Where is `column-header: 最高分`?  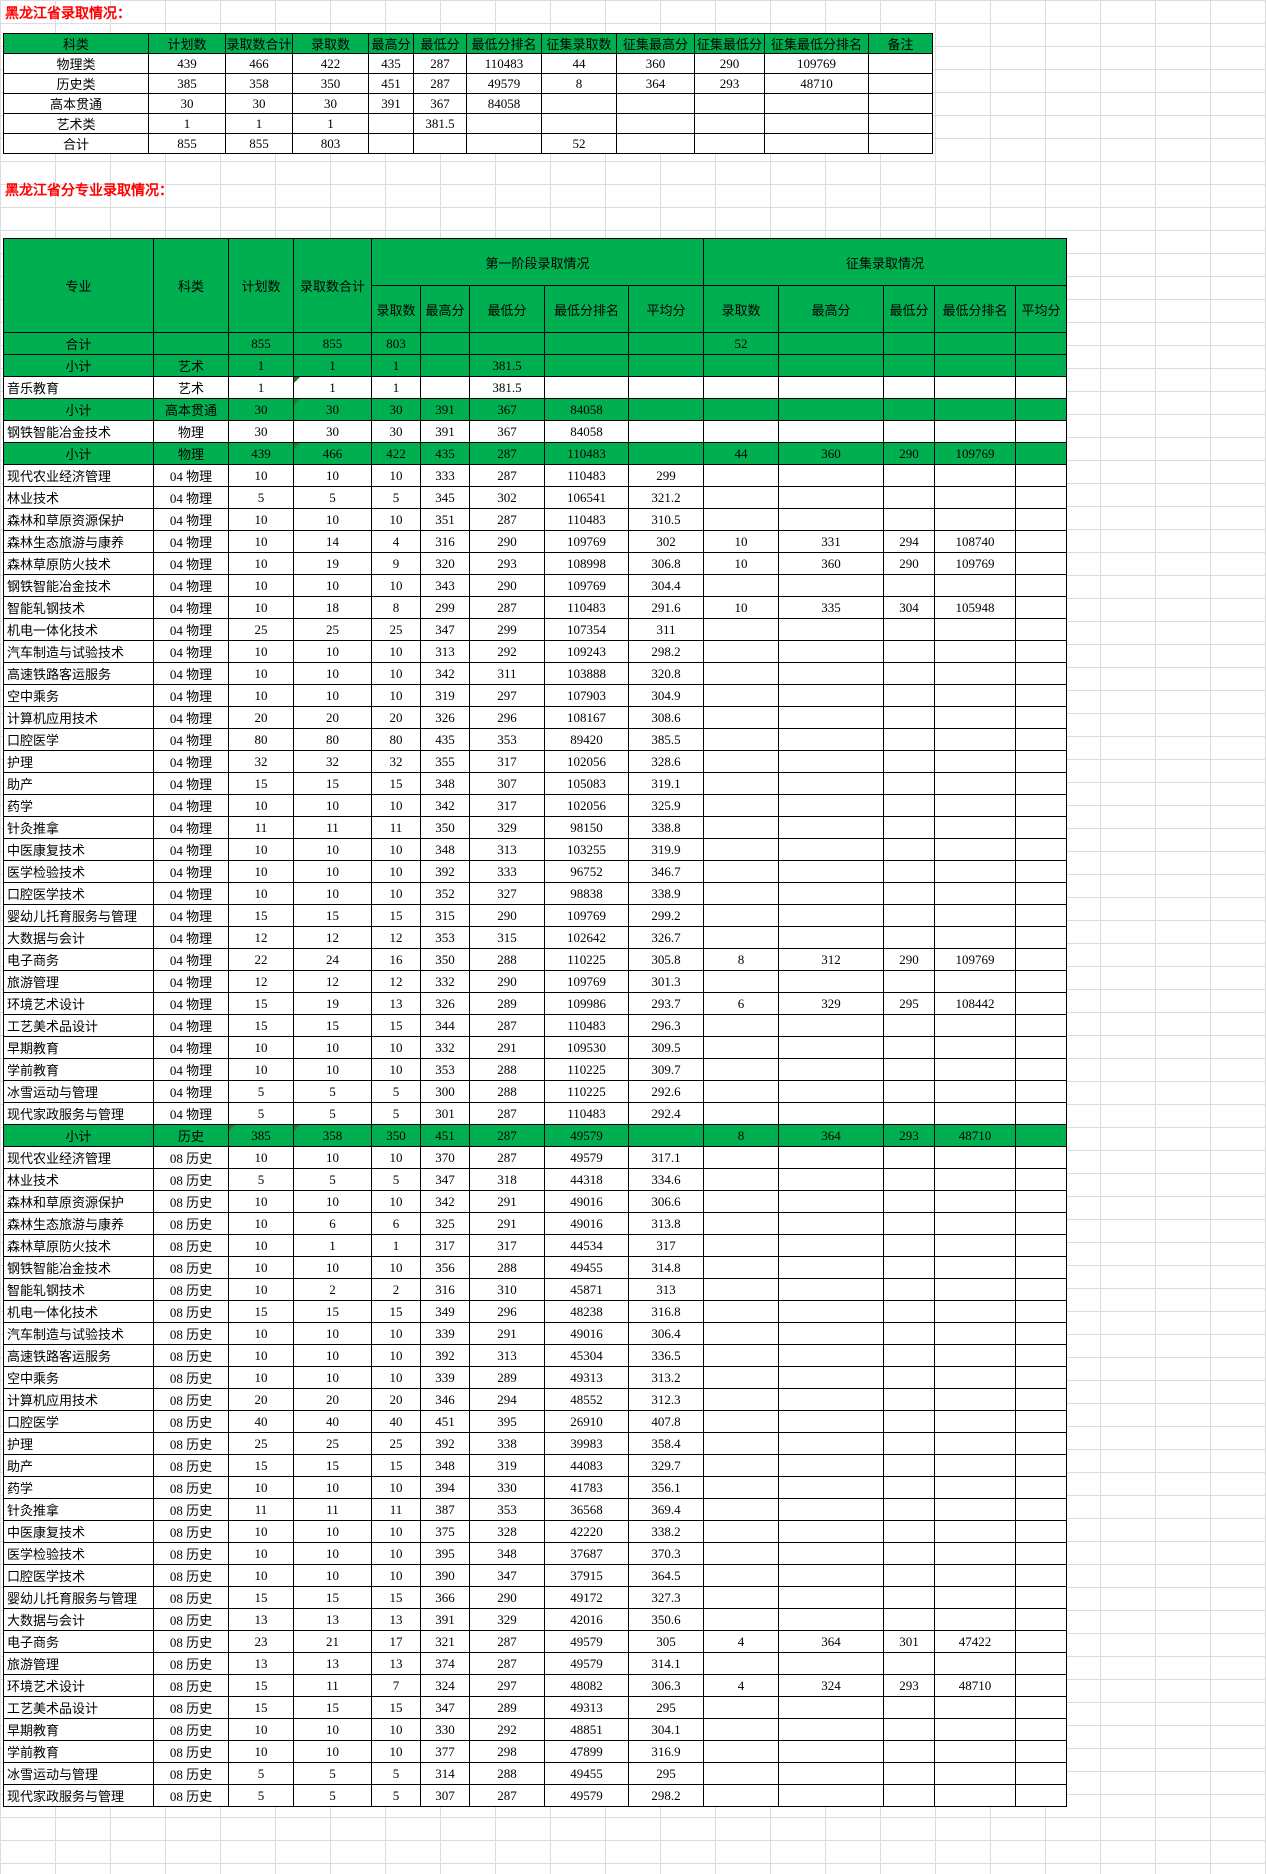
column-header: 最高分 is located at coordinates (391, 43).